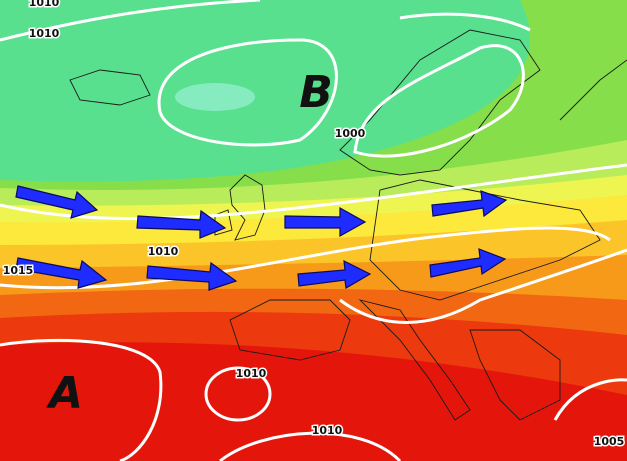 Image resolution: width=627 pixels, height=461 pixels. I want to click on isobar-label: 1005, so click(609, 441).